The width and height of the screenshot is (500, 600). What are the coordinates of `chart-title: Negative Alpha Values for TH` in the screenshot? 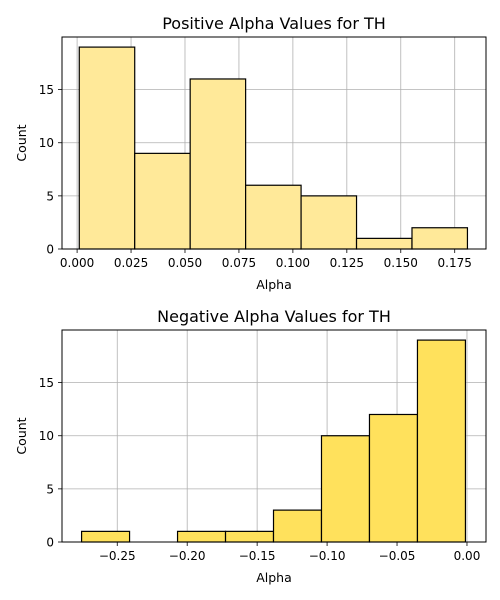 It's located at (274, 316).